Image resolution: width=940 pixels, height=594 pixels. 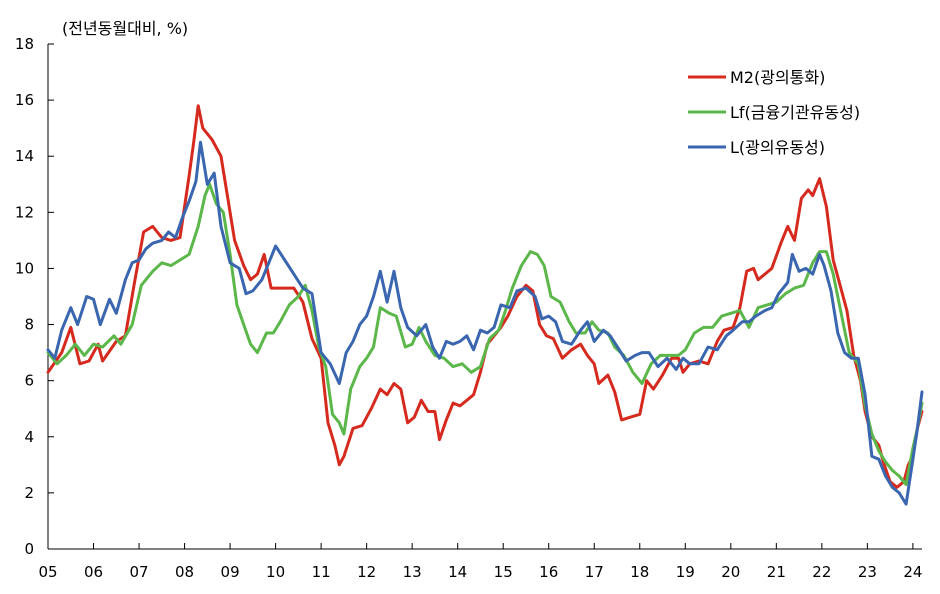 I want to click on x-tick-label: 13, so click(x=412, y=572).